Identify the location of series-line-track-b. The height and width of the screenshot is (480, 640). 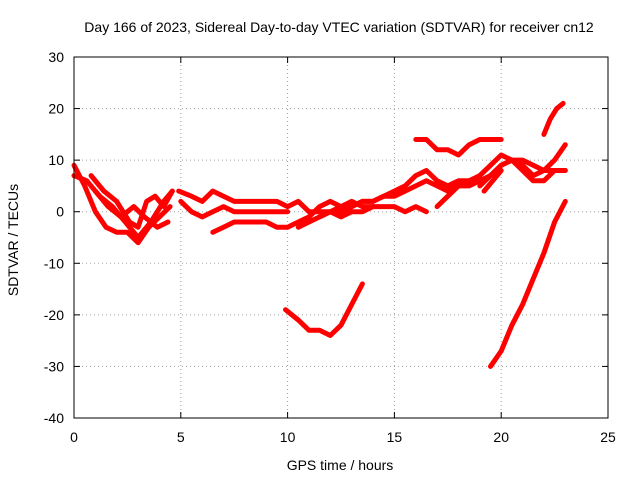
(123, 206).